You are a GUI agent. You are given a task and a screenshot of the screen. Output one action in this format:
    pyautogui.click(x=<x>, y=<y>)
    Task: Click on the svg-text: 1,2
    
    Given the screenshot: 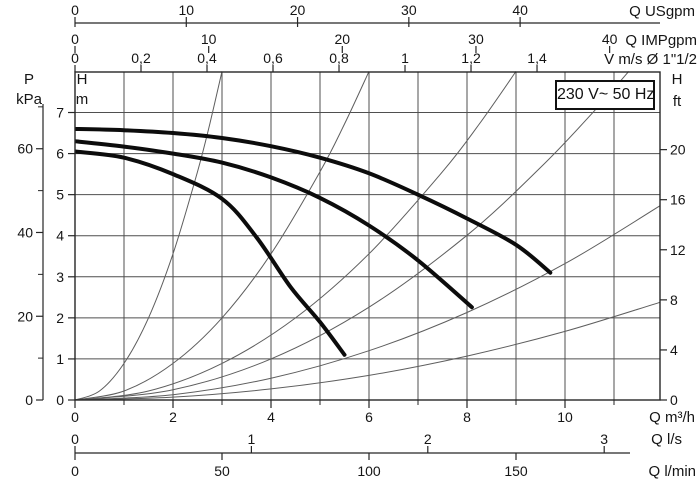 What is the action you would take?
    pyautogui.click(x=471, y=58)
    